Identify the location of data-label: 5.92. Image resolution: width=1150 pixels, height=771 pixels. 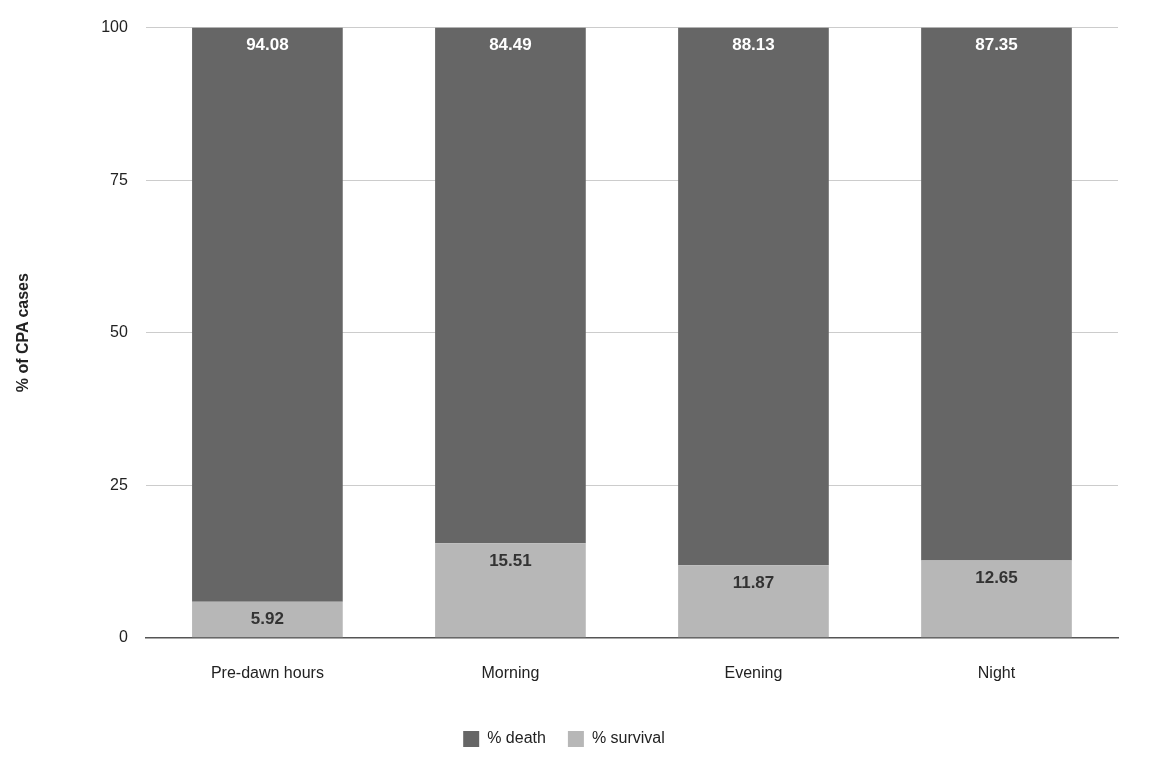
(267, 619).